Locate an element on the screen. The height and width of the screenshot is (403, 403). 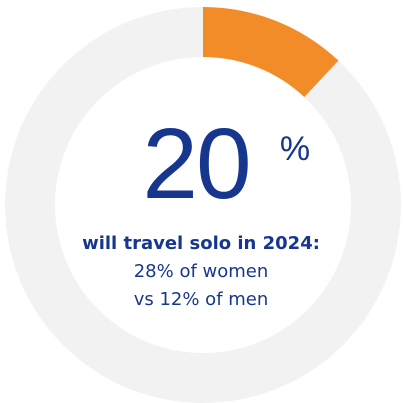
donut-segment is located at coordinates (271, 52).